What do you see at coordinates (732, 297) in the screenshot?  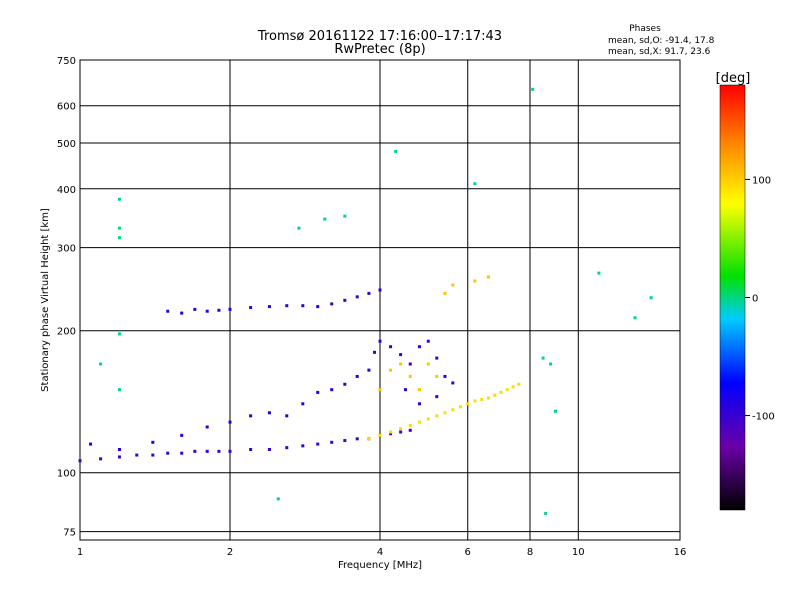 I see `colorbar` at bounding box center [732, 297].